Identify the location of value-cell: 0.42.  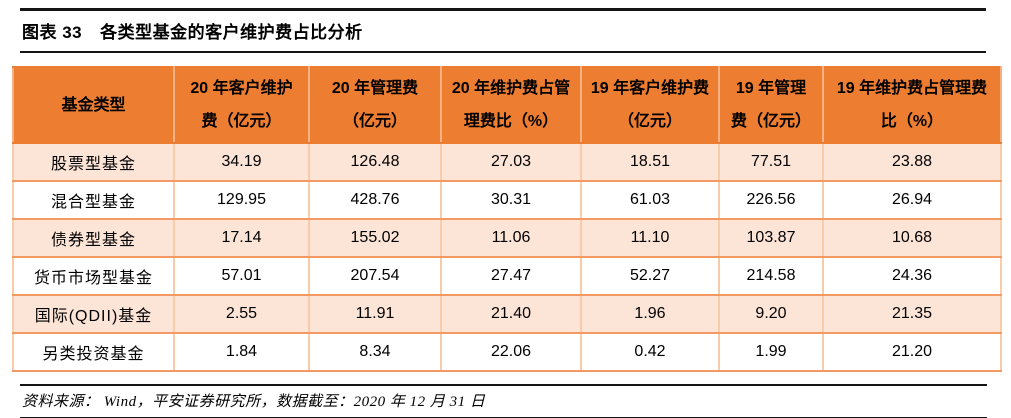
(650, 352).